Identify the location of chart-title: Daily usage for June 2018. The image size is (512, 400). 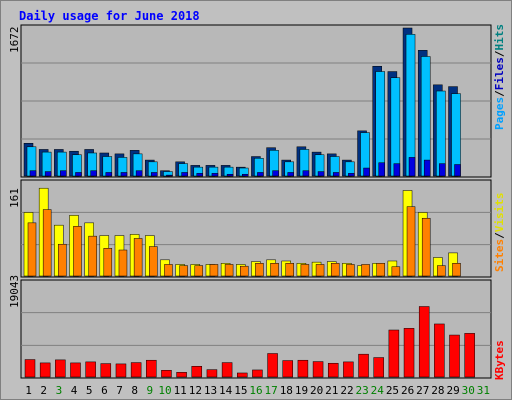
(109, 16).